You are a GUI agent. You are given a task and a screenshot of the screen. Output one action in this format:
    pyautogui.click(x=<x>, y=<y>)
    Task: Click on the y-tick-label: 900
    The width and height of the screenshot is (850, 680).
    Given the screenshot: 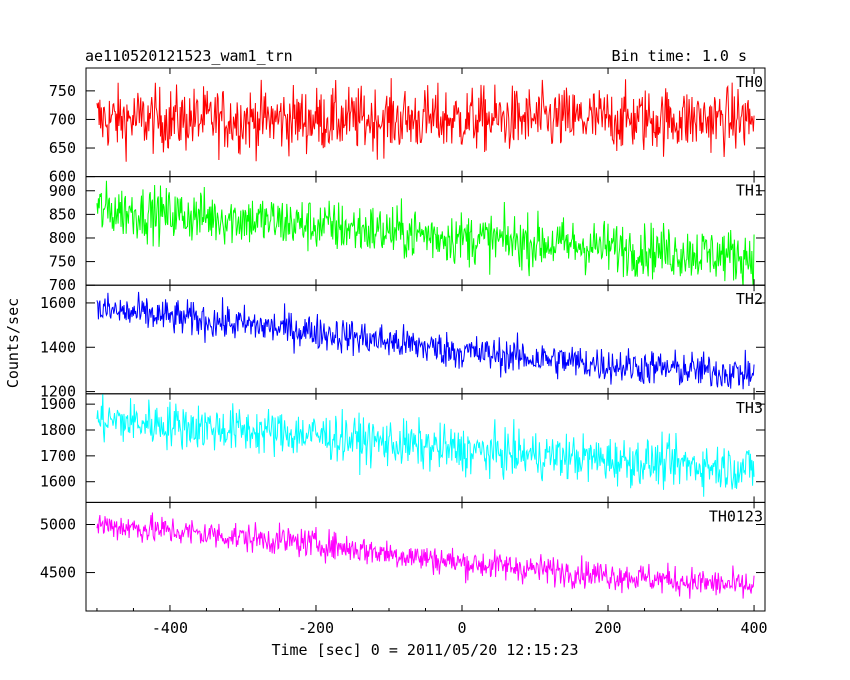 What is the action you would take?
    pyautogui.click(x=62, y=191)
    